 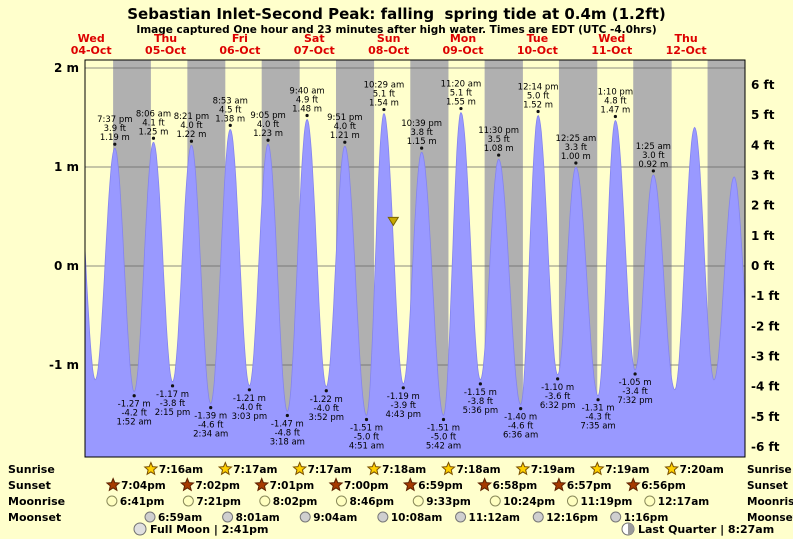 What do you see at coordinates (210, 435) in the screenshot?
I see `tide-low-time: 2:34 am` at bounding box center [210, 435].